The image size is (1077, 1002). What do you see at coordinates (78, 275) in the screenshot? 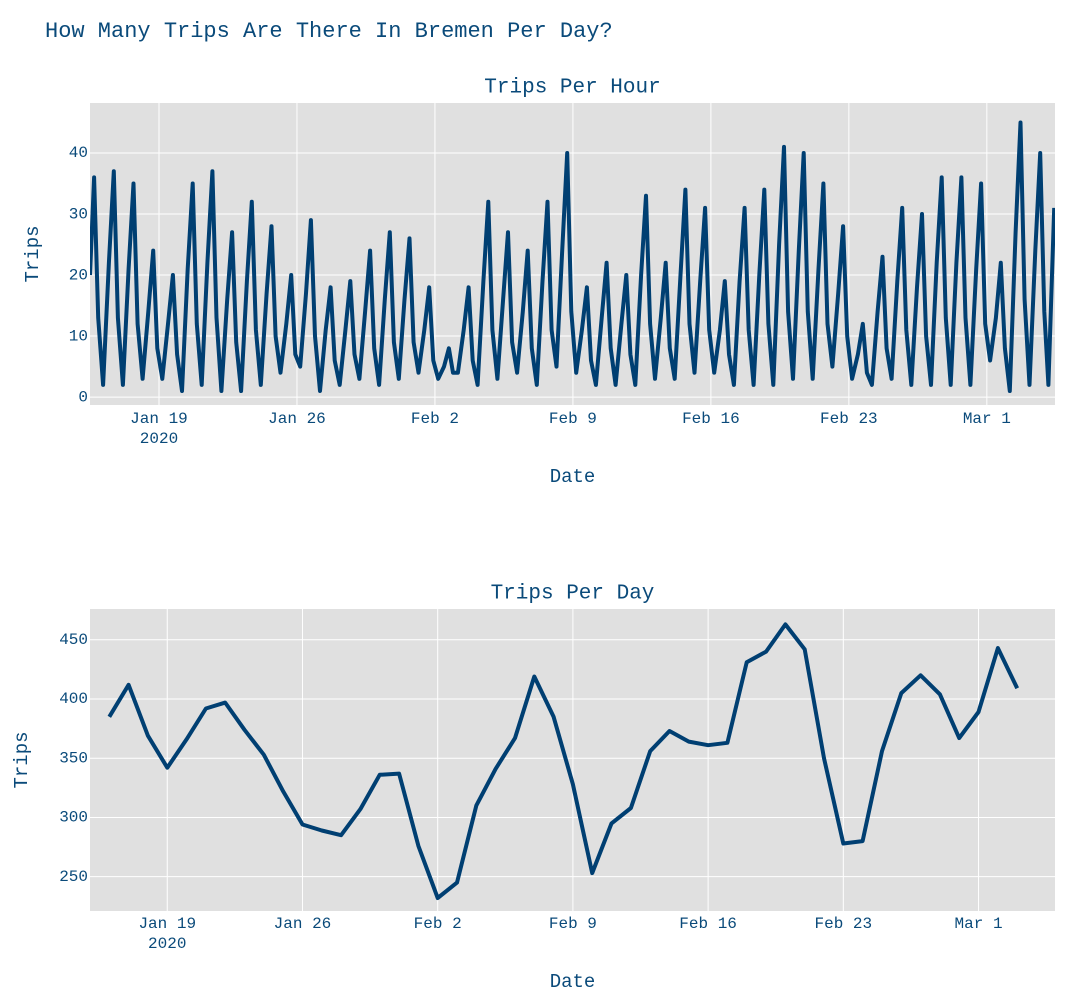
I see `y-tick-label: 20` at bounding box center [78, 275].